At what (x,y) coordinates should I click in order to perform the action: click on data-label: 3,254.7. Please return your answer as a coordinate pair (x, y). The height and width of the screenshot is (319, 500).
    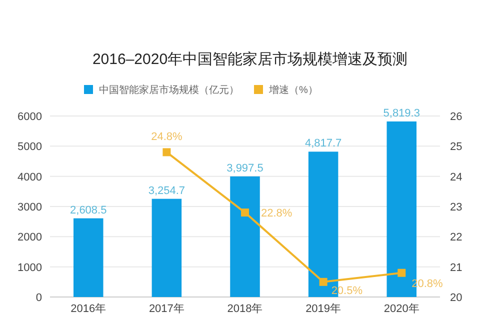
    Looking at the image, I should click on (167, 190).